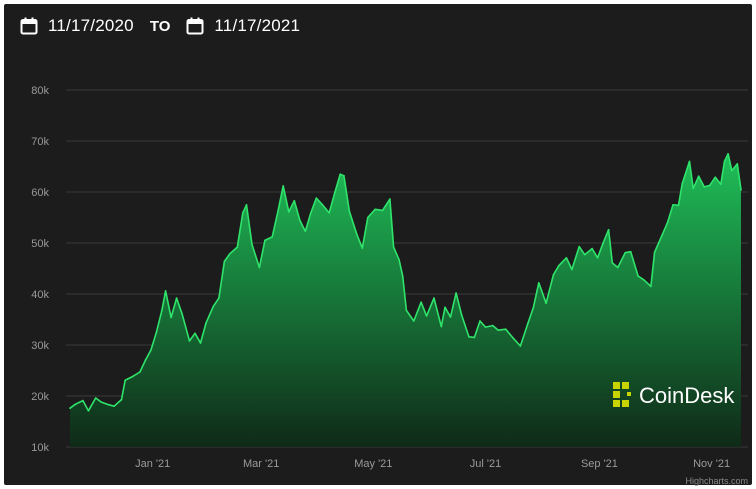  I want to click on y-tick-label: 70k, so click(40, 142).